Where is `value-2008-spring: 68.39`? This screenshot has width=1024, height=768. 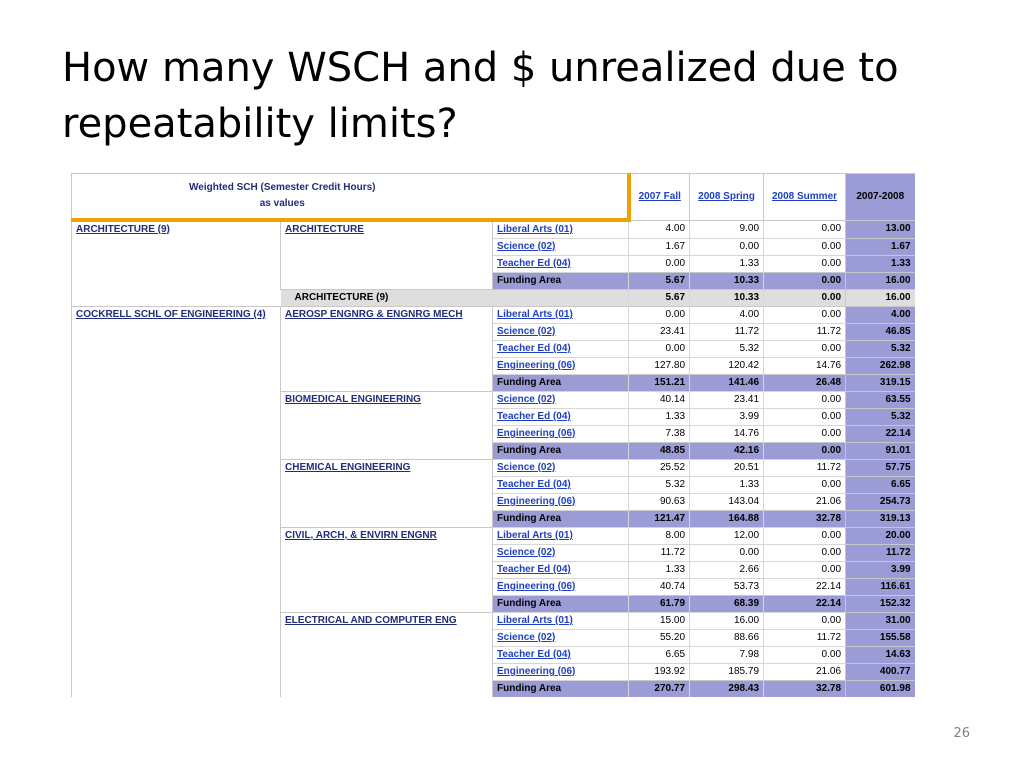 value-2008-spring: 68.39 is located at coordinates (726, 604).